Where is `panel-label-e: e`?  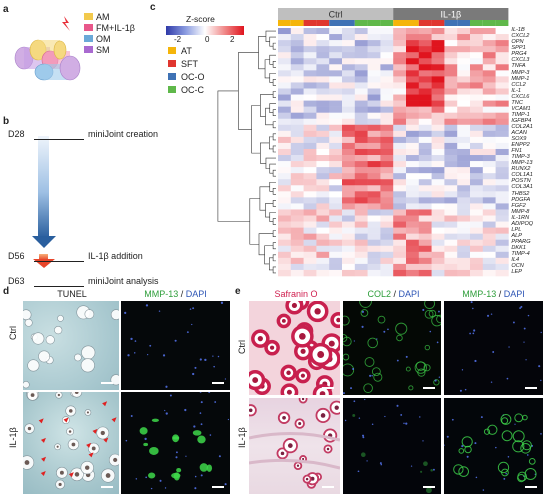 panel-label-e: e is located at coordinates (238, 291).